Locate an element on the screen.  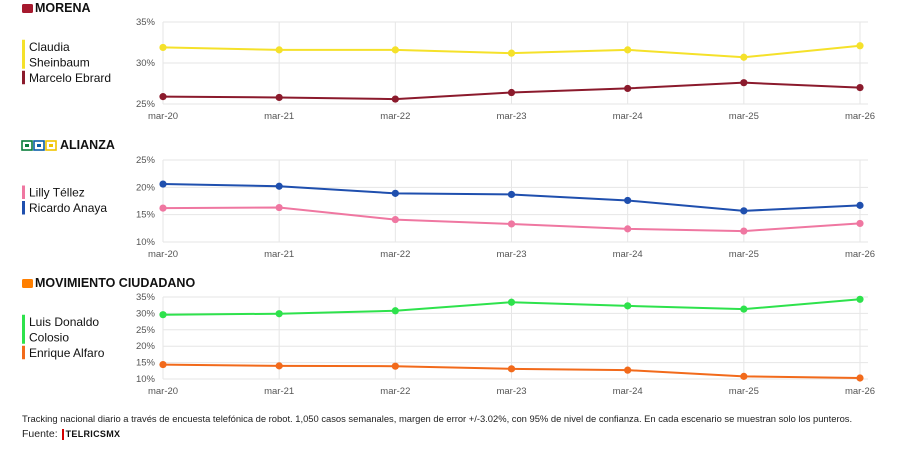
legend-label: Marcelo Ebrard is located at coordinates (70, 78).